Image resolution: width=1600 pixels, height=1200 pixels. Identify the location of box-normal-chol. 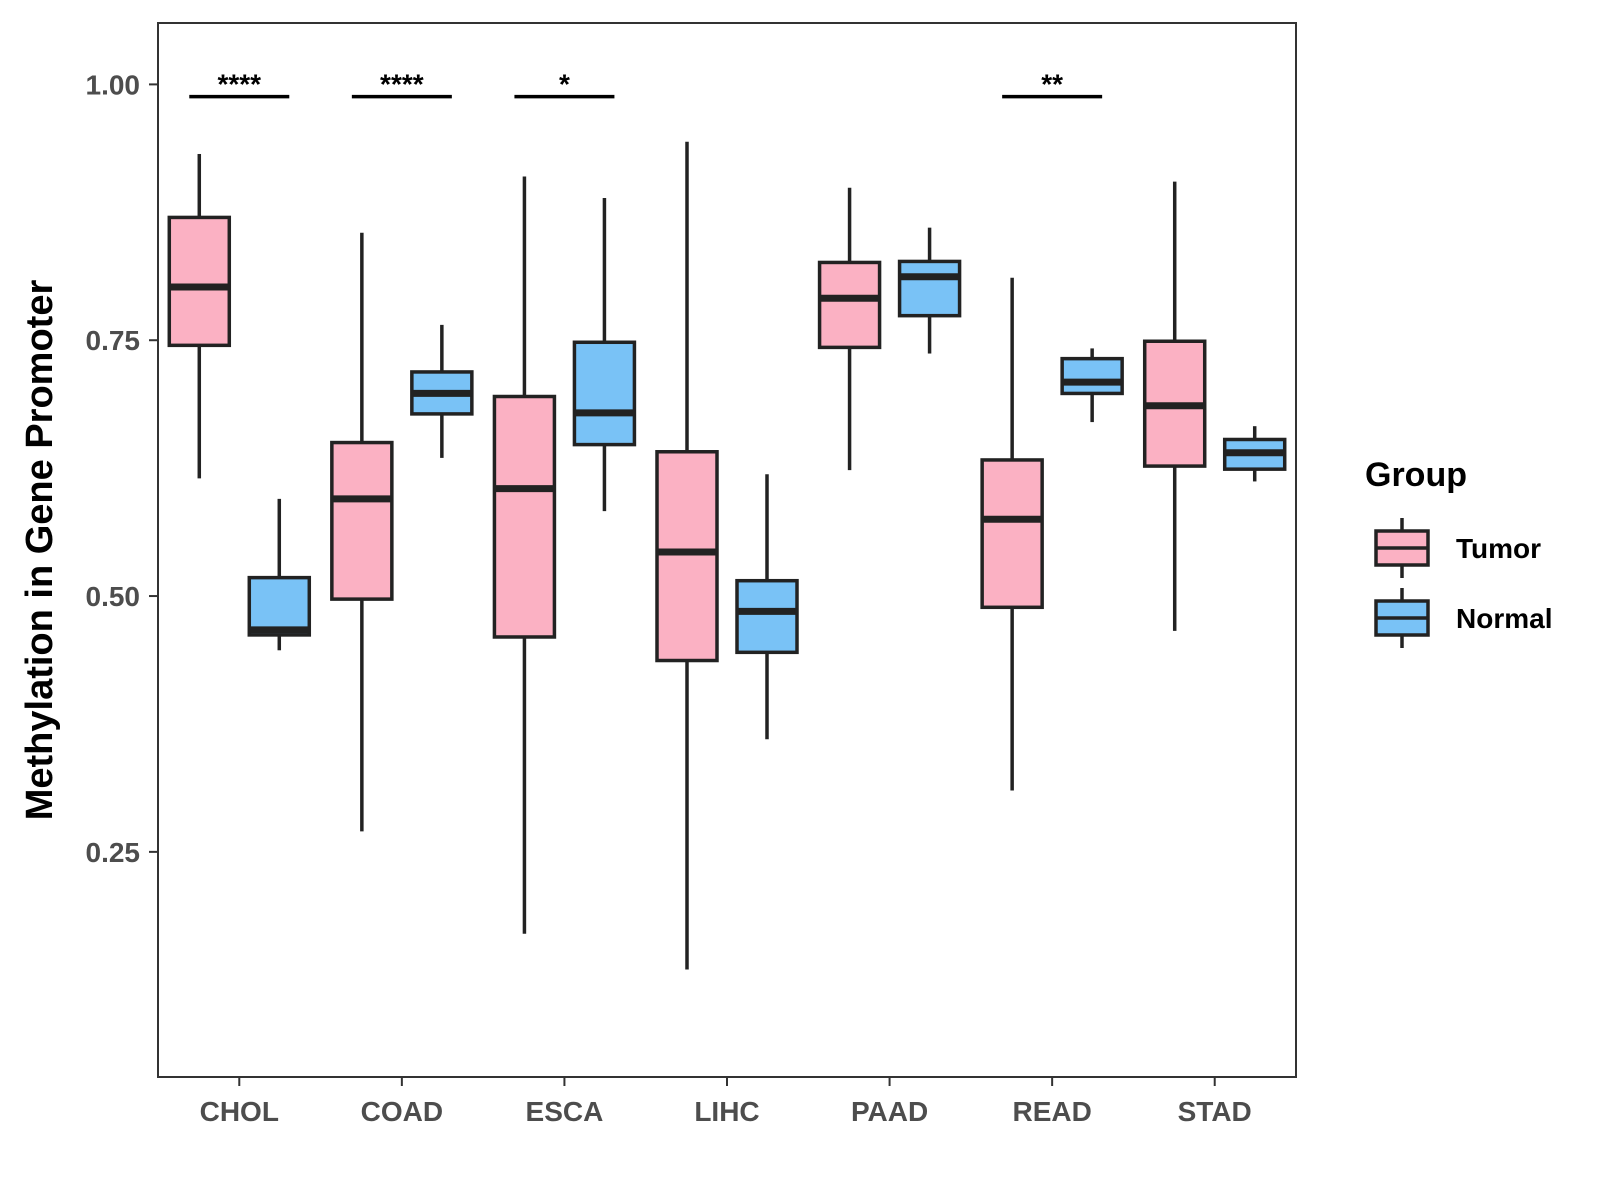
(279, 574).